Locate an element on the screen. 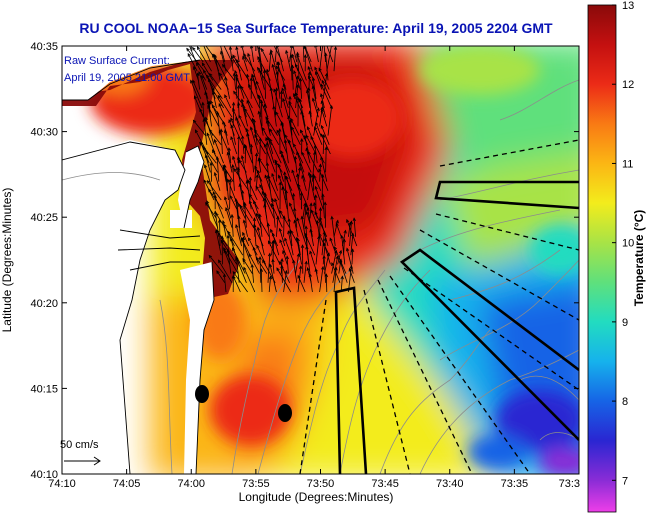 The width and height of the screenshot is (651, 515). transect-box-south is located at coordinates (351, 380).